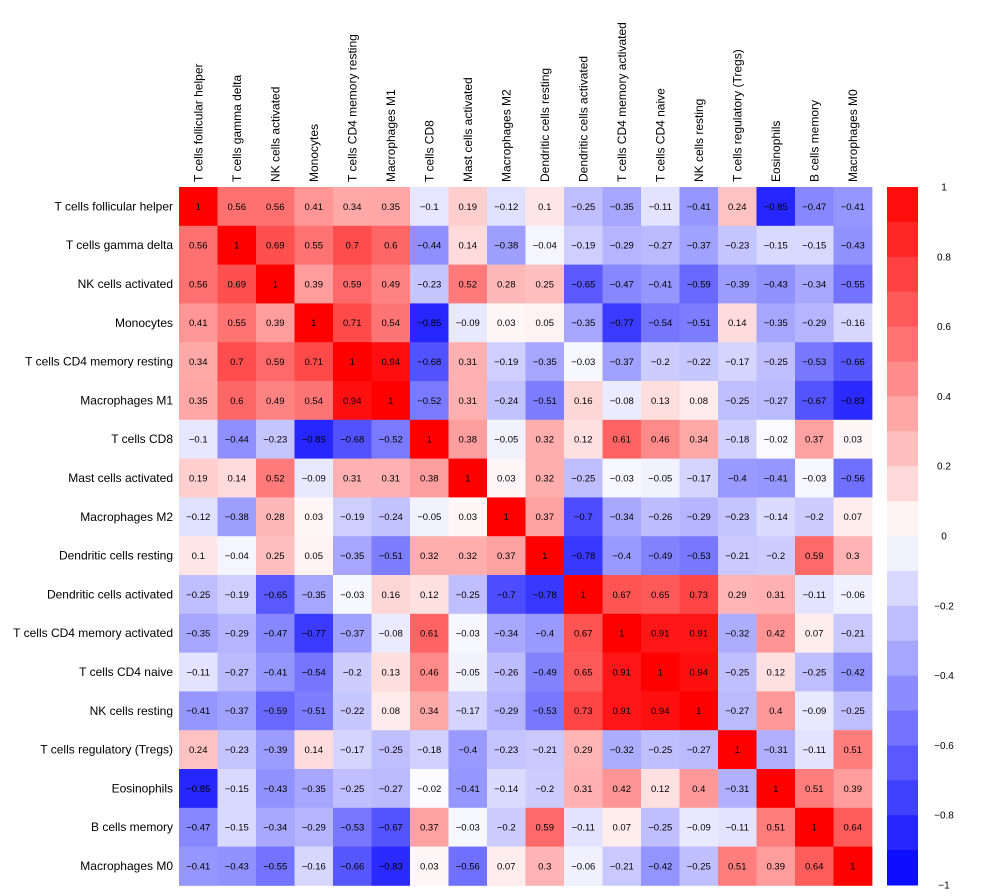  Describe the element at coordinates (391, 634) in the screenshot. I see `cell-value-label: −0.08` at that location.